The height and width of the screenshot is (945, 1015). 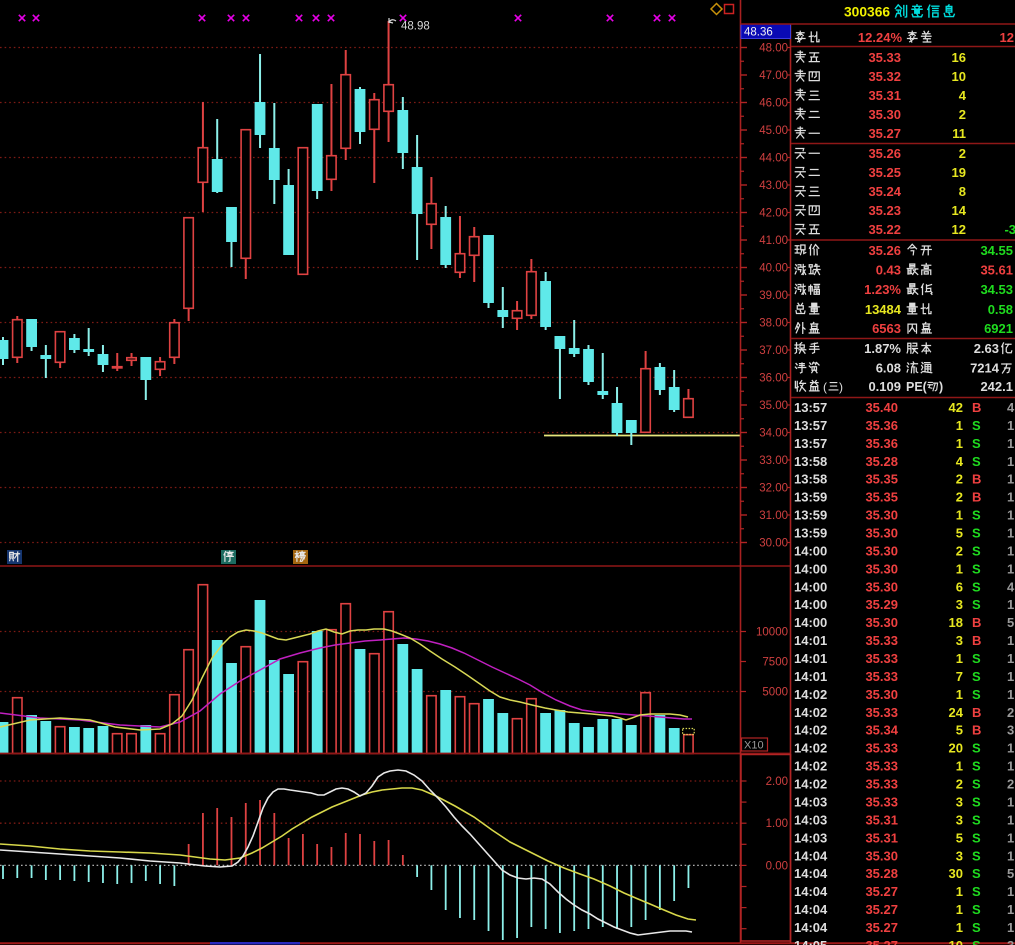 What do you see at coordinates (773, 104) in the screenshot?
I see `svg-text: 46.00` at bounding box center [773, 104].